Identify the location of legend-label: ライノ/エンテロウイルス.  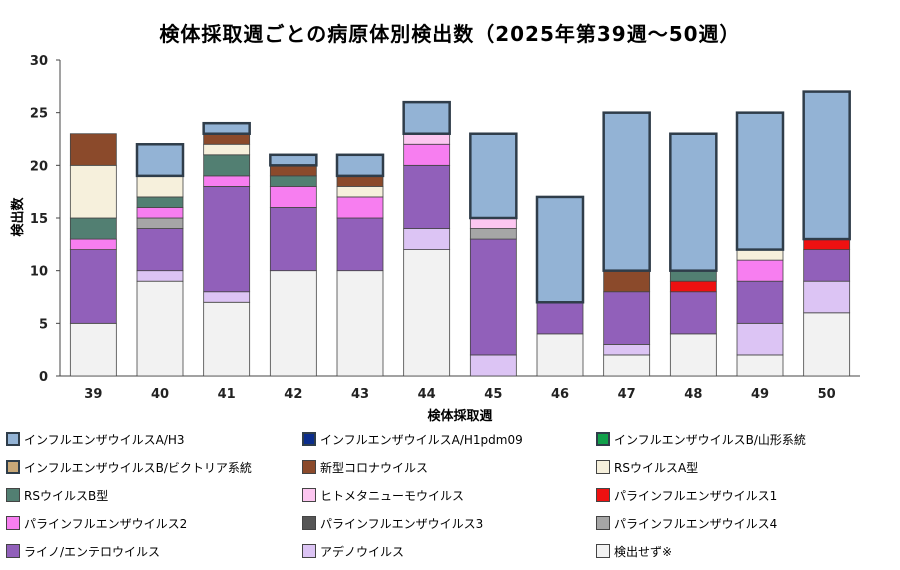
(92, 551).